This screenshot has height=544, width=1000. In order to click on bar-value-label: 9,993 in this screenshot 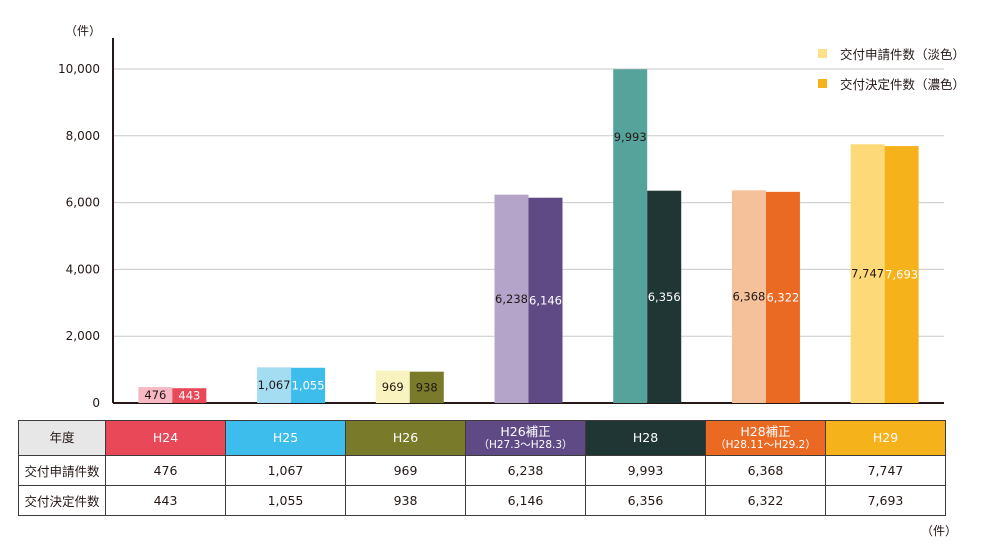, I will do `click(630, 137)`.